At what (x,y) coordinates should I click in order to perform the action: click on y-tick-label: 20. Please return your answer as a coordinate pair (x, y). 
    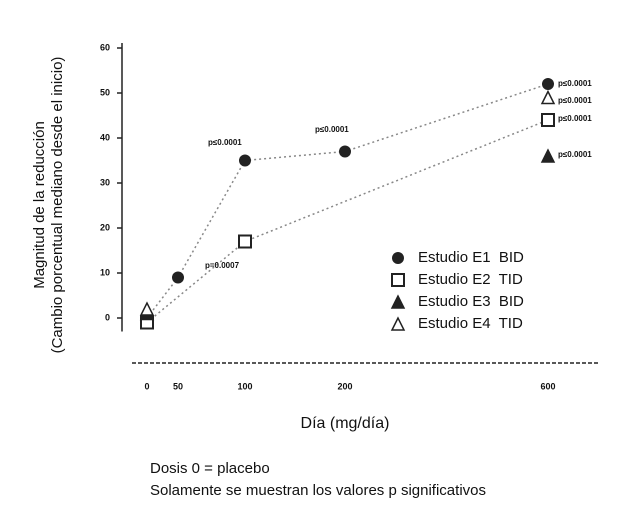
    Looking at the image, I should click on (105, 227).